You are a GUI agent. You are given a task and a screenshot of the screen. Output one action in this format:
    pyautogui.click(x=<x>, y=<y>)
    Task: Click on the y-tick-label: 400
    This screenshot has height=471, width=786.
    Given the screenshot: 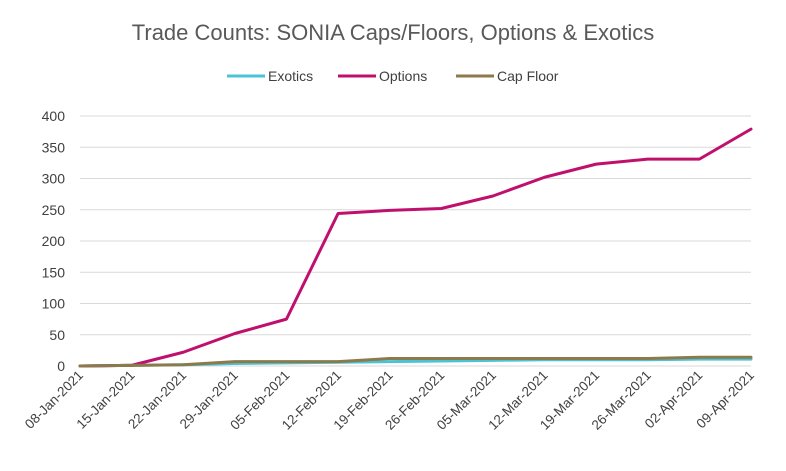 What is the action you would take?
    pyautogui.click(x=54, y=116)
    